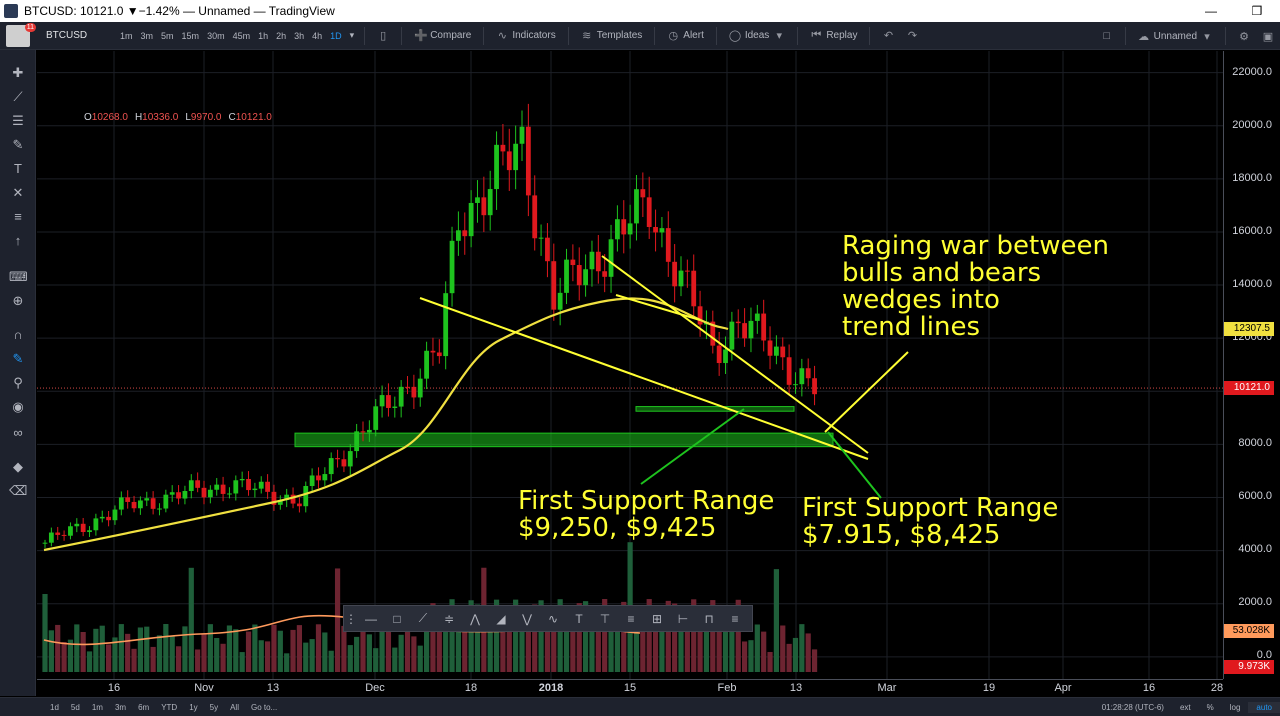 The height and width of the screenshot is (716, 1280). I want to click on settings-button: ⚙, so click(1244, 36).